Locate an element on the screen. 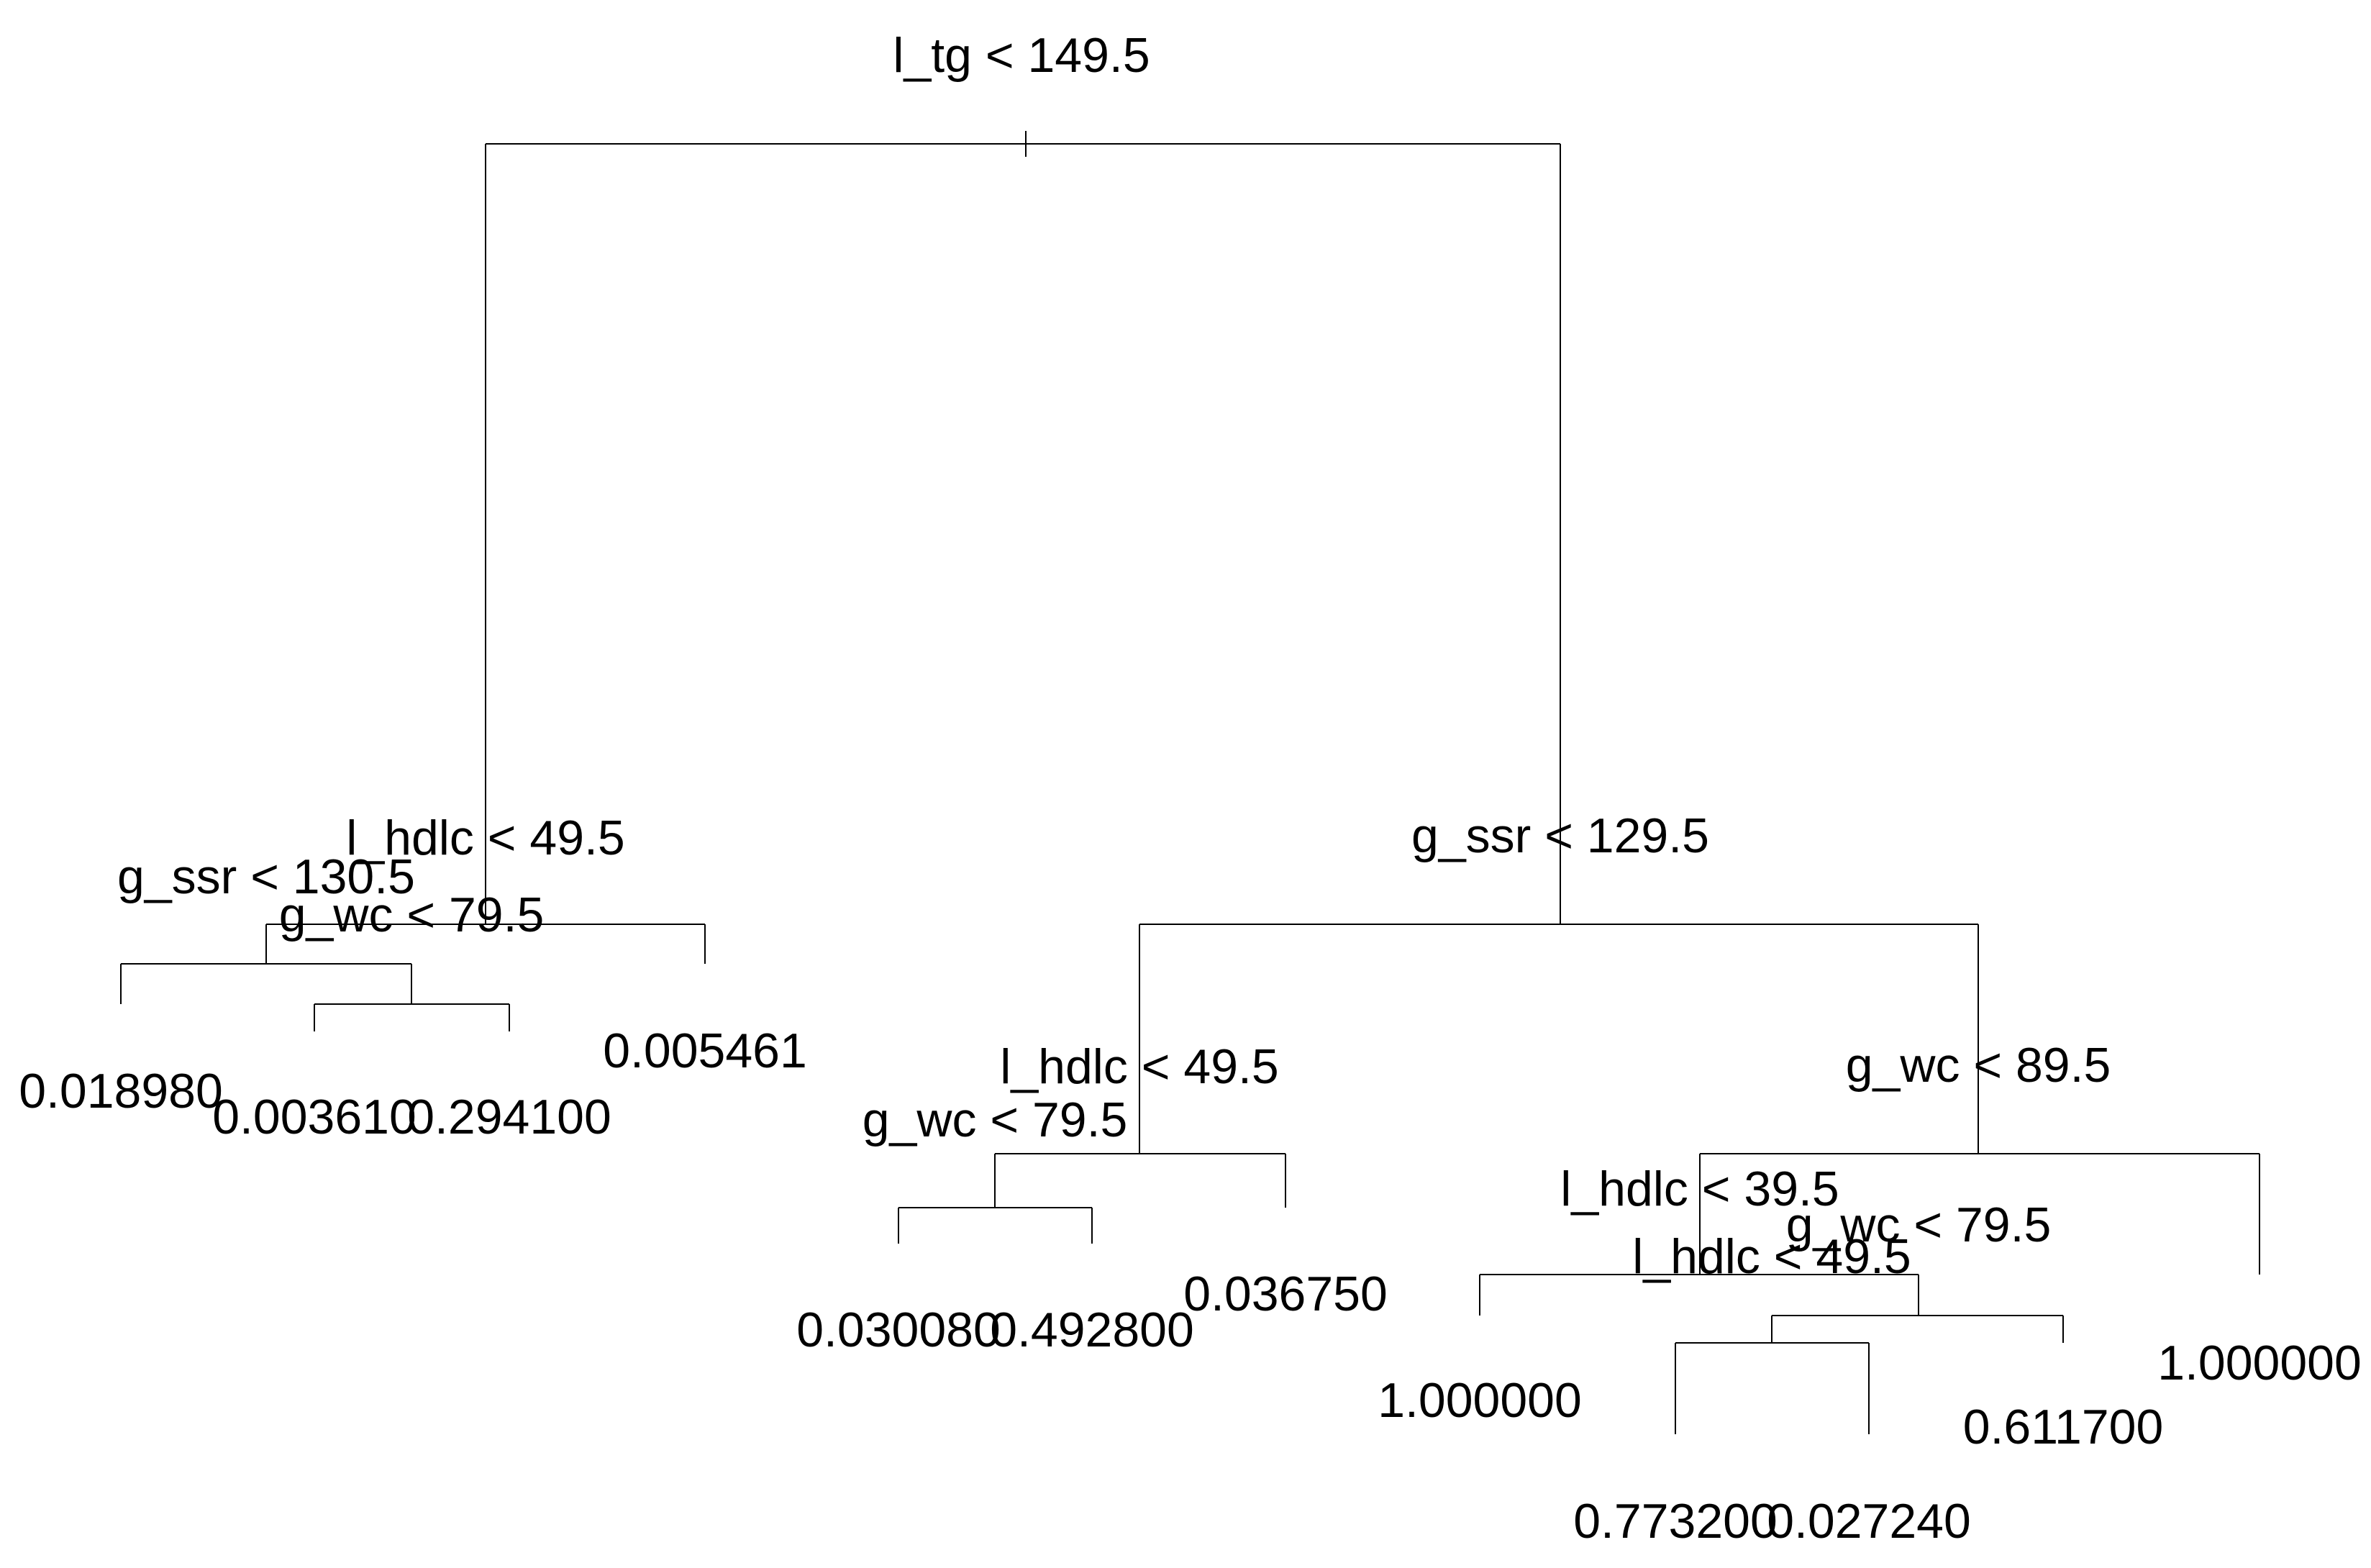  leaf-value: 0.003610 is located at coordinates (314, 1117).